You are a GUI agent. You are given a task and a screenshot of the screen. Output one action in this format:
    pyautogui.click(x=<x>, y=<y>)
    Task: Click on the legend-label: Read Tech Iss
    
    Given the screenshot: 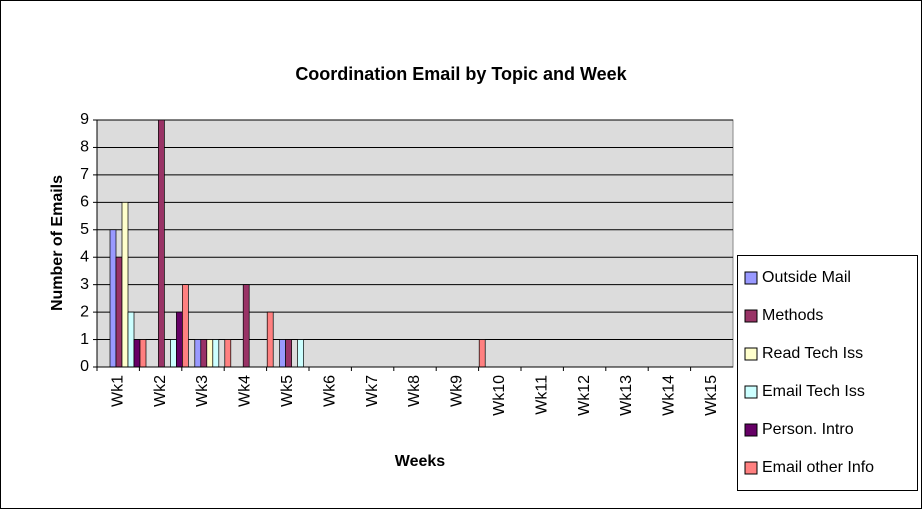 What is the action you would take?
    pyautogui.click(x=812, y=353)
    